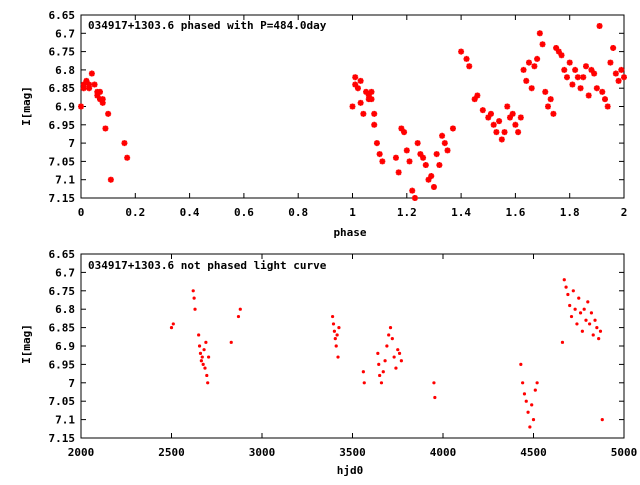 Image resolution: width=640 pixels, height=485 pixels. What do you see at coordinates (62, 15) in the screenshot?
I see `y-tick-label: 6.65` at bounding box center [62, 15].